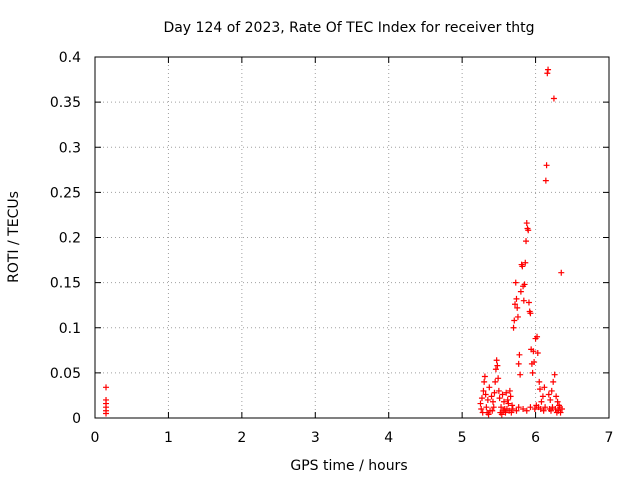  Describe the element at coordinates (348, 466) in the screenshot. I see `x-axis-label: GPS time / hours` at that location.